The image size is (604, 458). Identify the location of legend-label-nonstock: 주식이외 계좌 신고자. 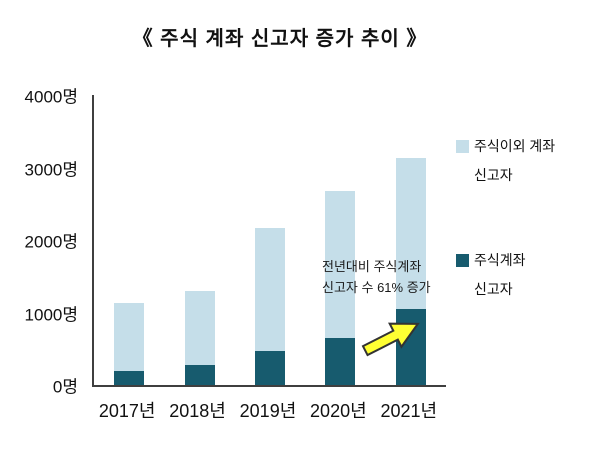
(515, 161).